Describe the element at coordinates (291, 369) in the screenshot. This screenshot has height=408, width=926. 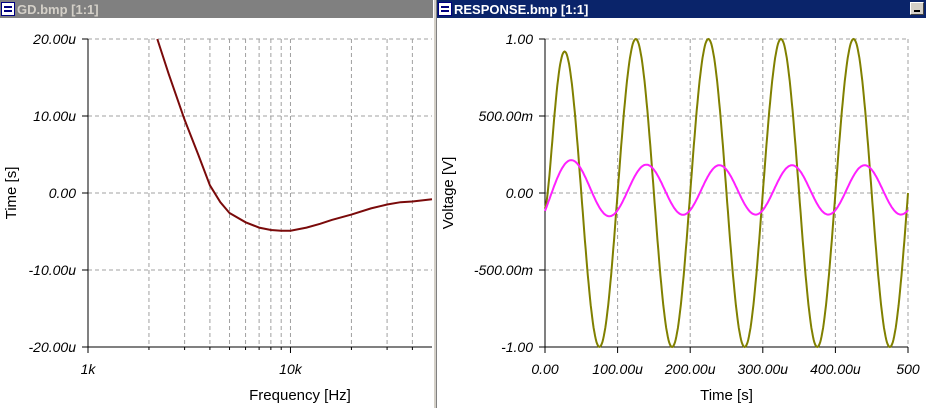
I see `x-tick-label: 10k` at that location.